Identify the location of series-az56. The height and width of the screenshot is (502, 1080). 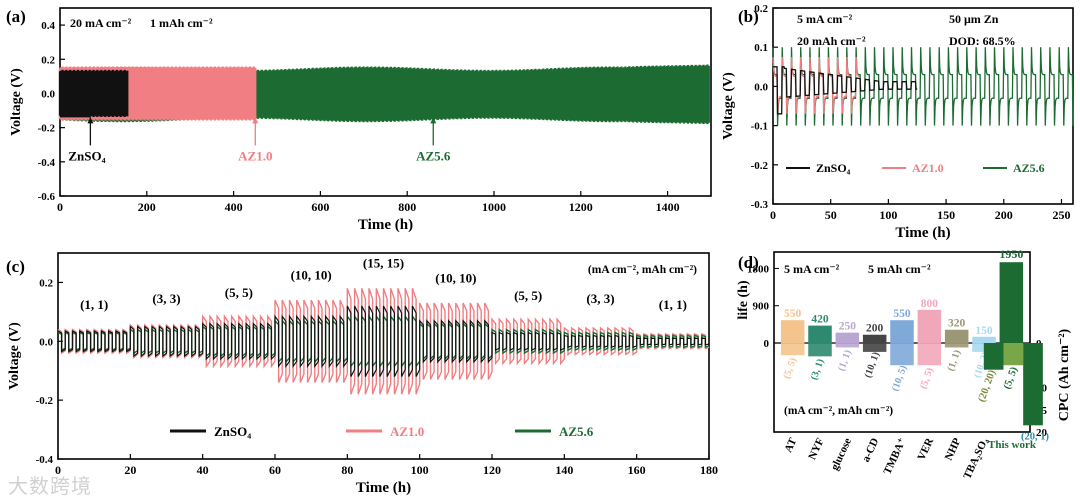
(923, 86).